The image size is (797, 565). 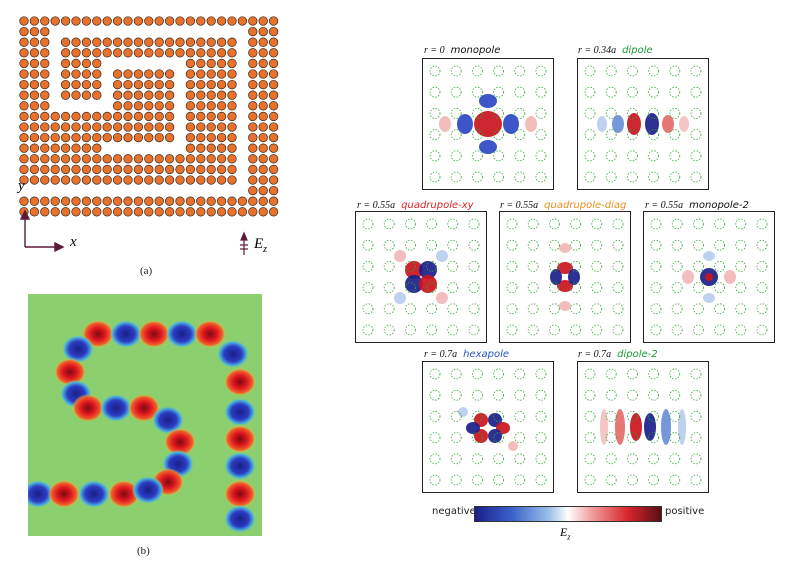 What do you see at coordinates (618, 354) in the screenshot?
I see `mode-title-dipole-2: r = 0.7a dipole-2` at bounding box center [618, 354].